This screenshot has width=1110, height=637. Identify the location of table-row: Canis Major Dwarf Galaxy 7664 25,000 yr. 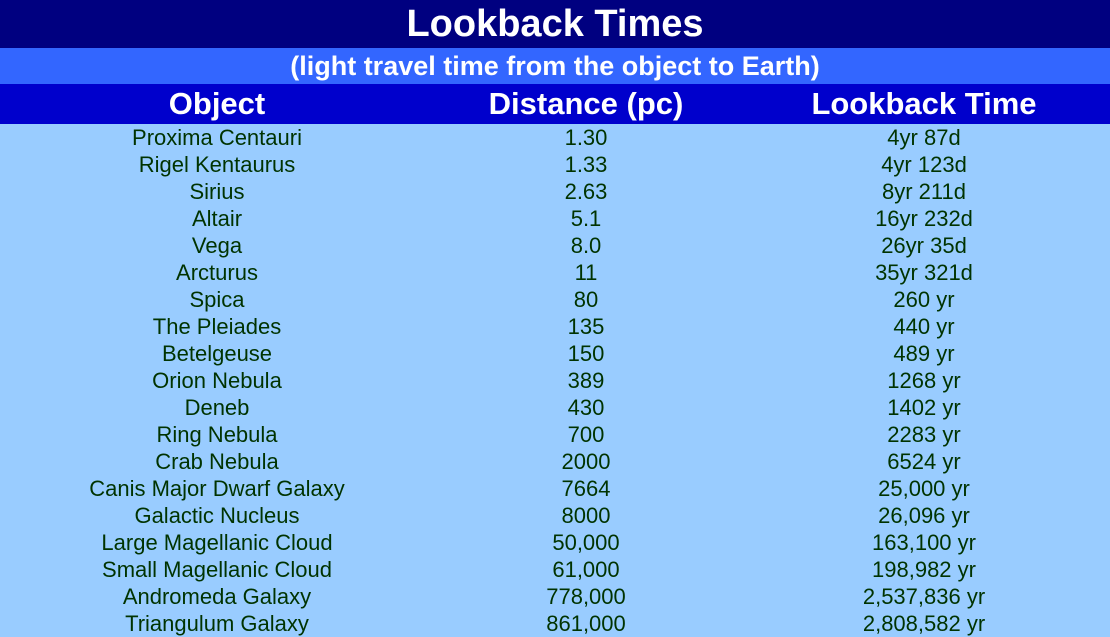
(555, 488).